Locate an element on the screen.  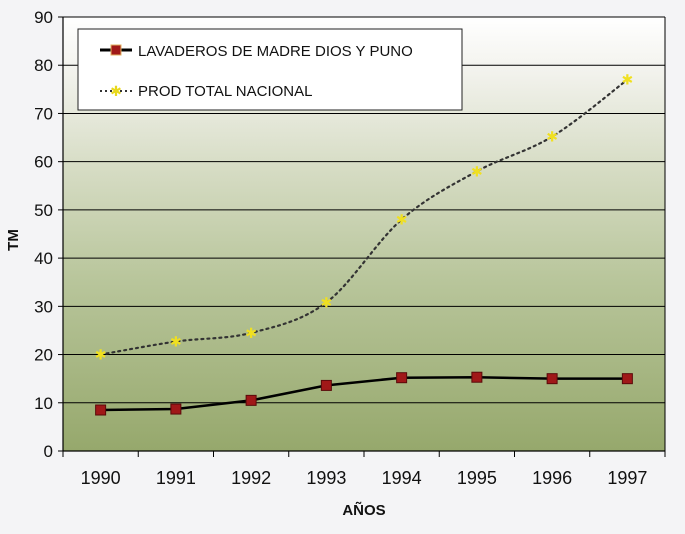
point-1-0: ✱ is located at coordinates (101, 355).